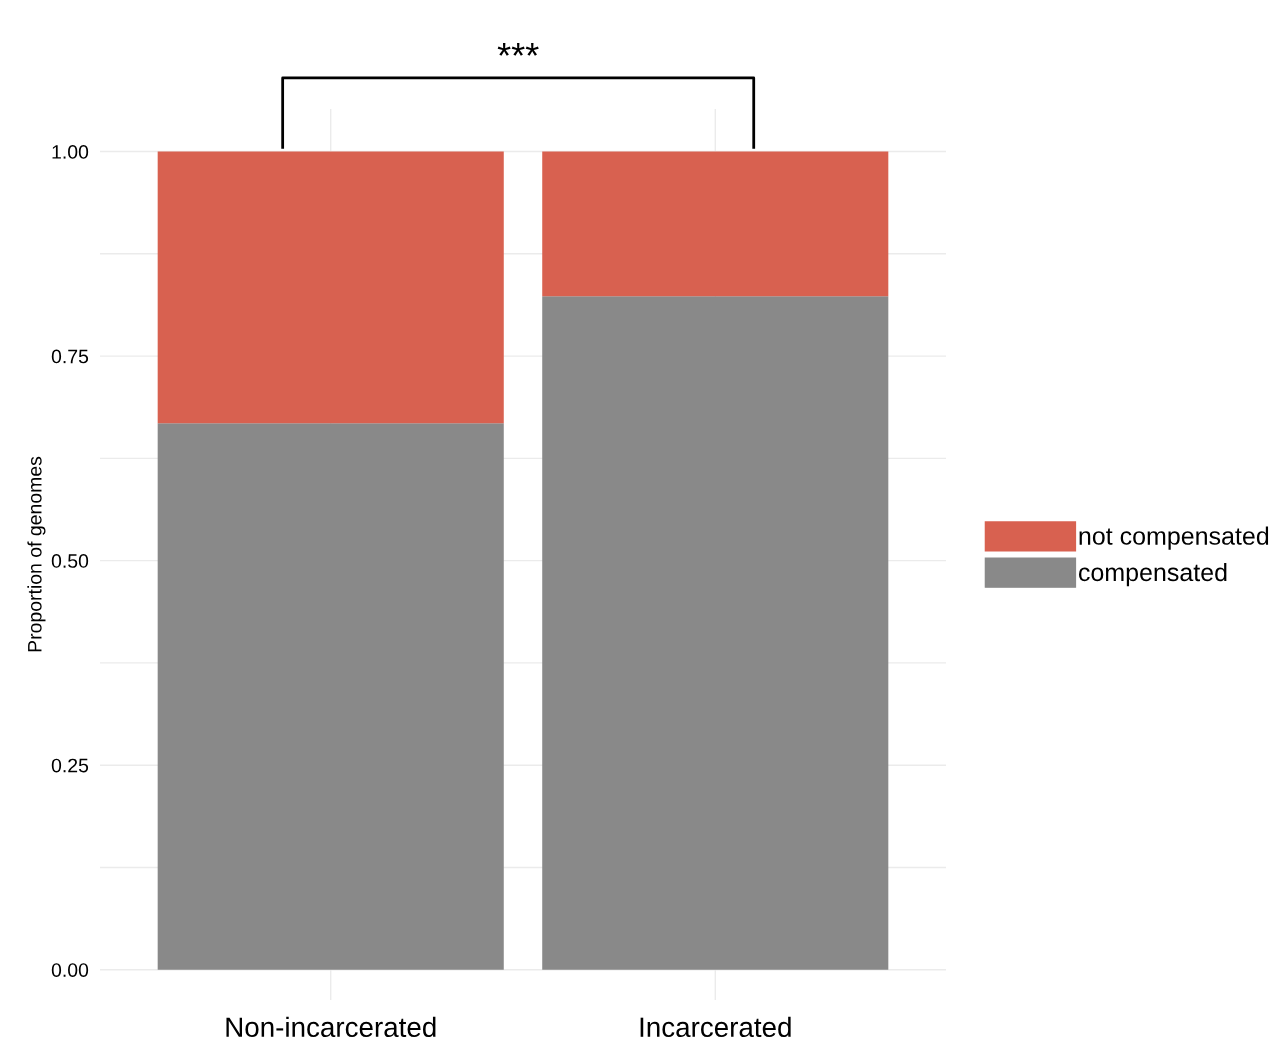 The image size is (1271, 1041). I want to click on y-tick-label: 1.00, so click(70, 152).